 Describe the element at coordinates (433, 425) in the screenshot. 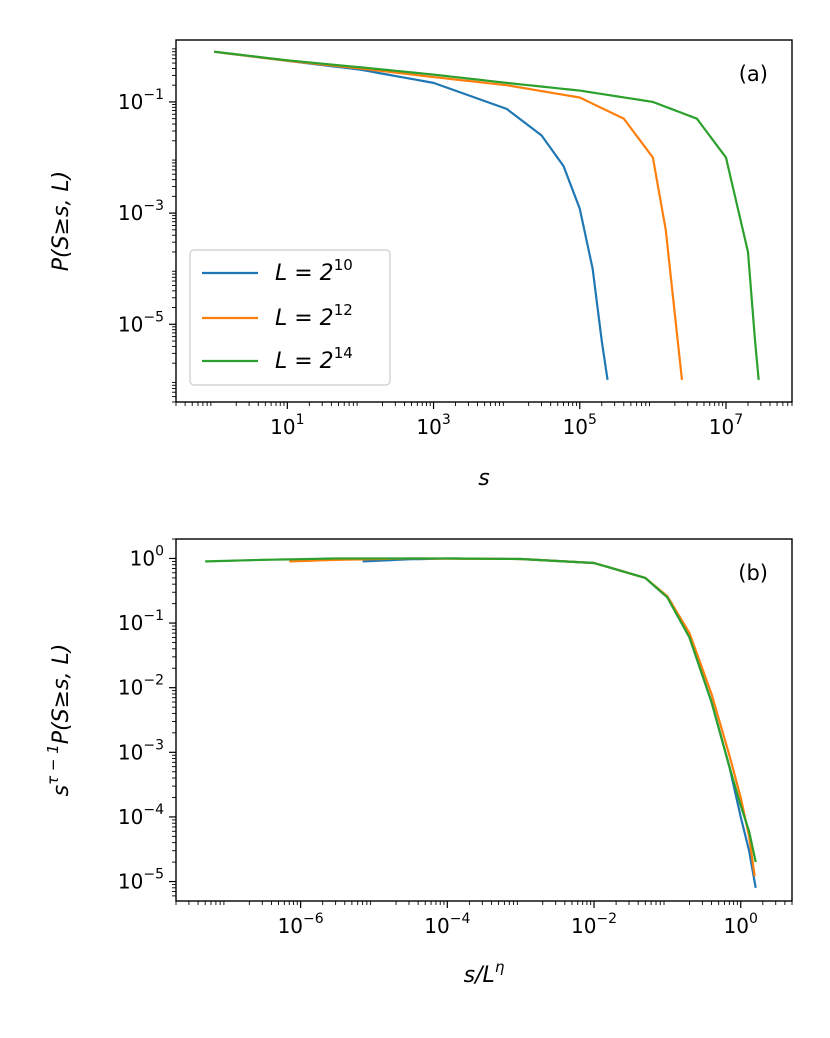

I see `x-tick-label: 10³` at that location.